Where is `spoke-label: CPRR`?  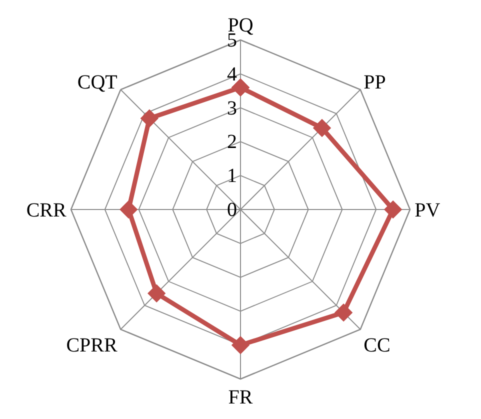 spoke-label: CPRR is located at coordinates (92, 345).